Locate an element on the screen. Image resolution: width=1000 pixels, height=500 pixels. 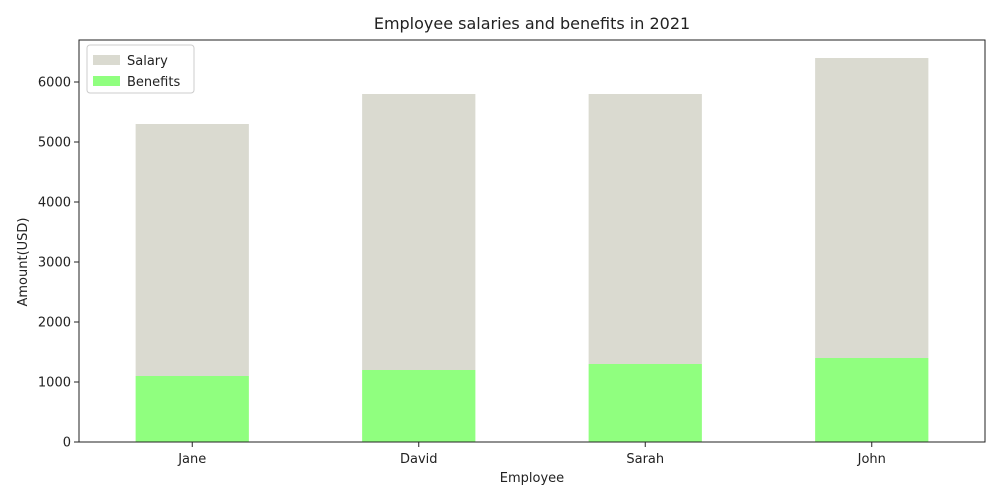
bar-salary-david is located at coordinates (419, 232).